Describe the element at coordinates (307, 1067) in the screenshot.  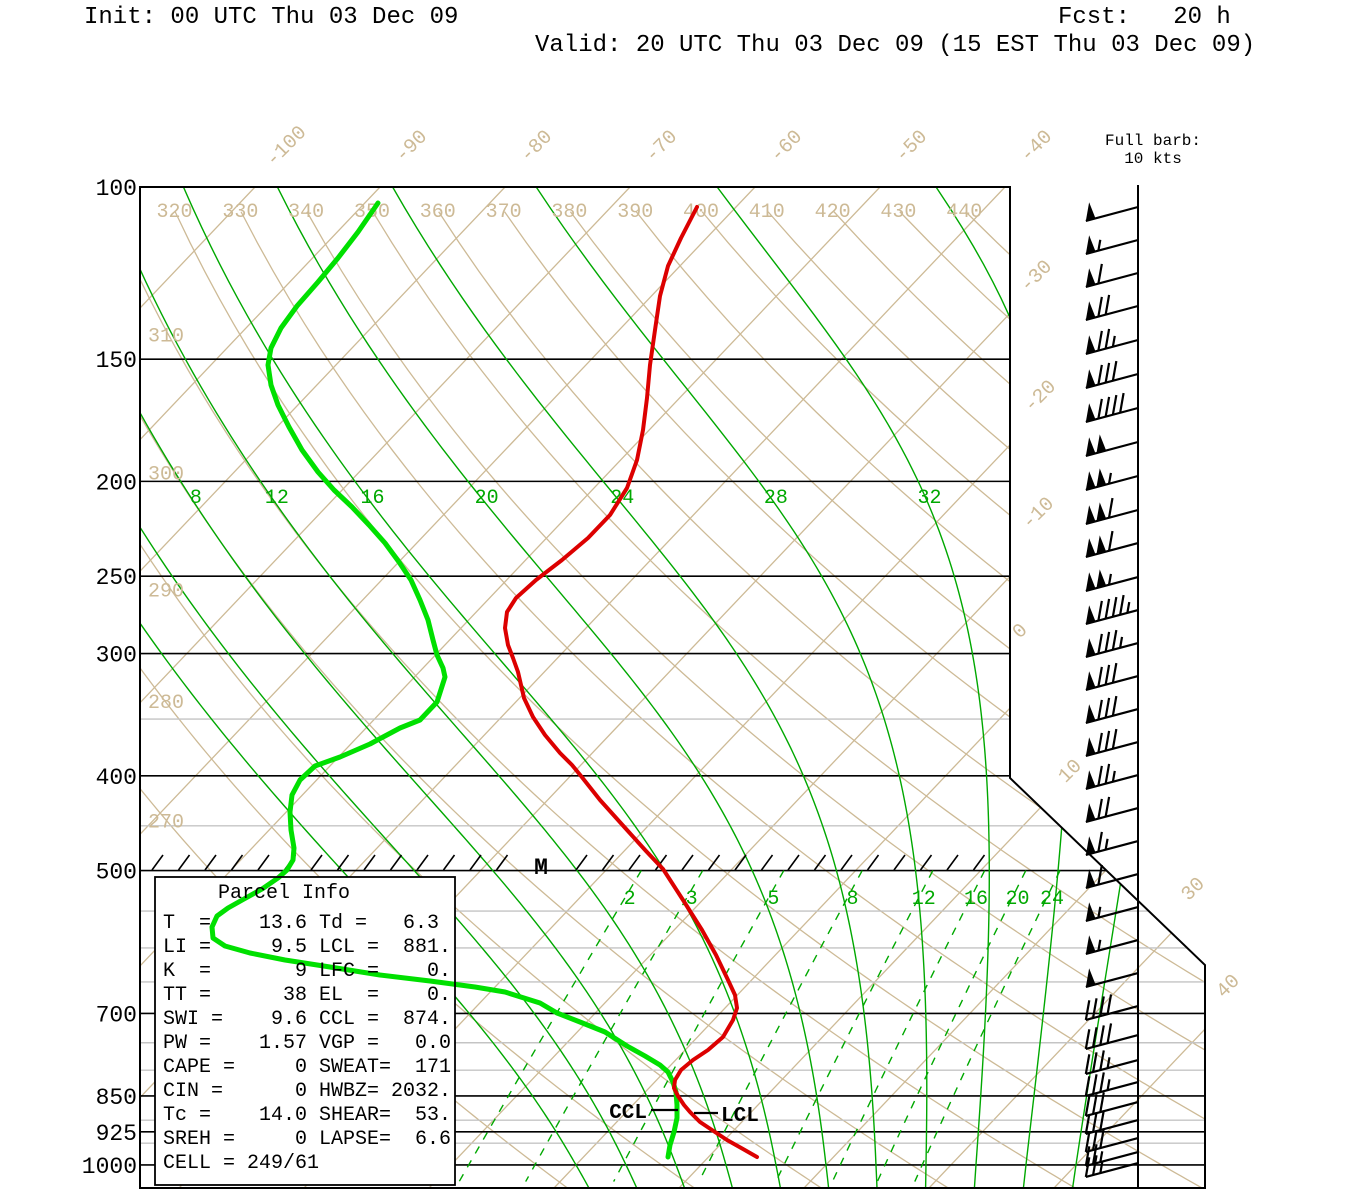
I see `parcel-info-row: CAPE = 0 SWEAT= 171` at that location.